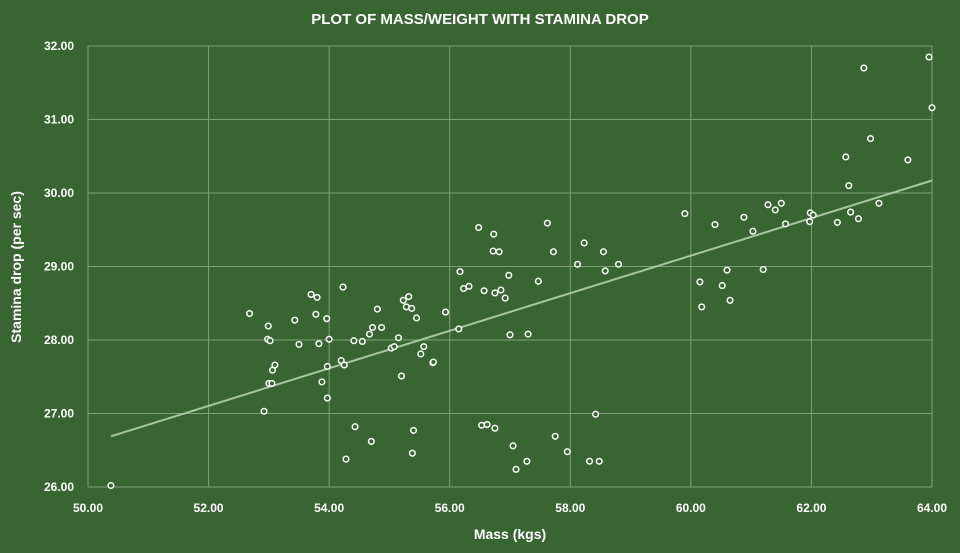 The width and height of the screenshot is (960, 553). What do you see at coordinates (59, 46) in the screenshot?
I see `y-tick-label: 32.00` at bounding box center [59, 46].